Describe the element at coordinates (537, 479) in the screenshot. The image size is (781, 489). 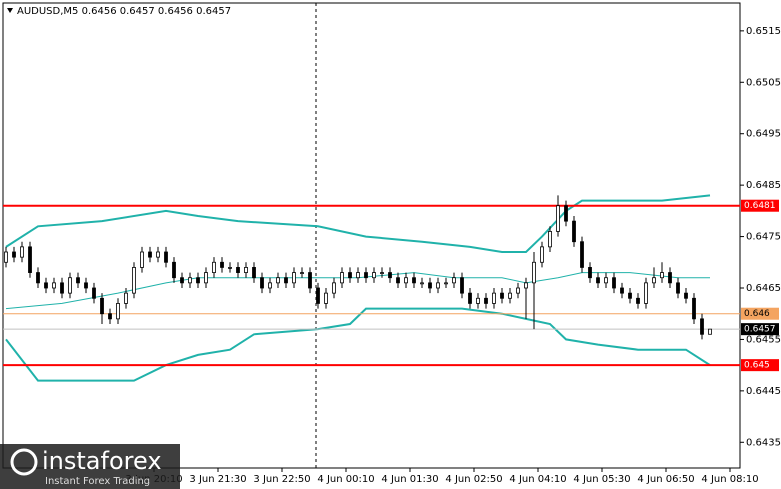
I see `x-tick-label: 4 Jun 04:10` at that location.